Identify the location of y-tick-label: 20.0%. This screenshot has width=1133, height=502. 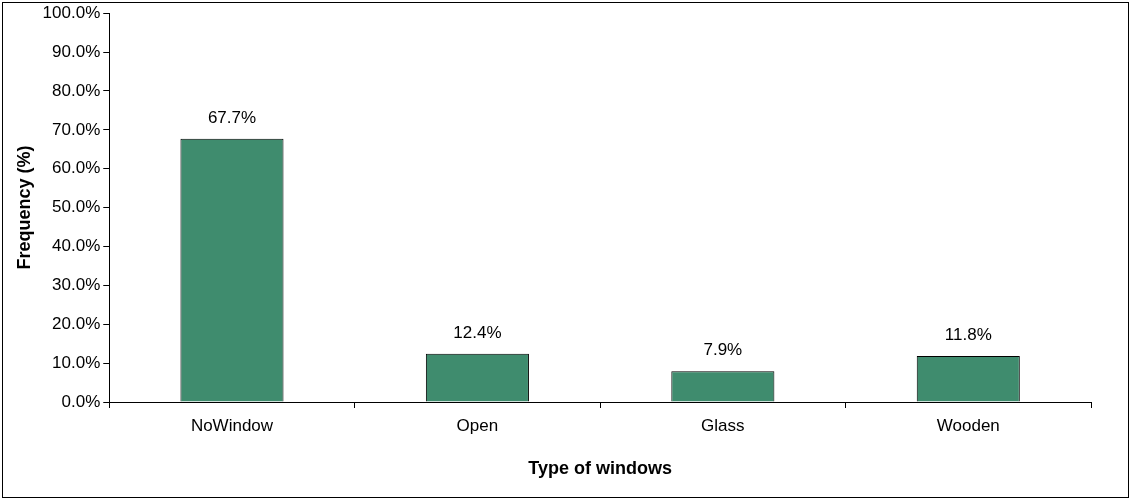
(76, 323).